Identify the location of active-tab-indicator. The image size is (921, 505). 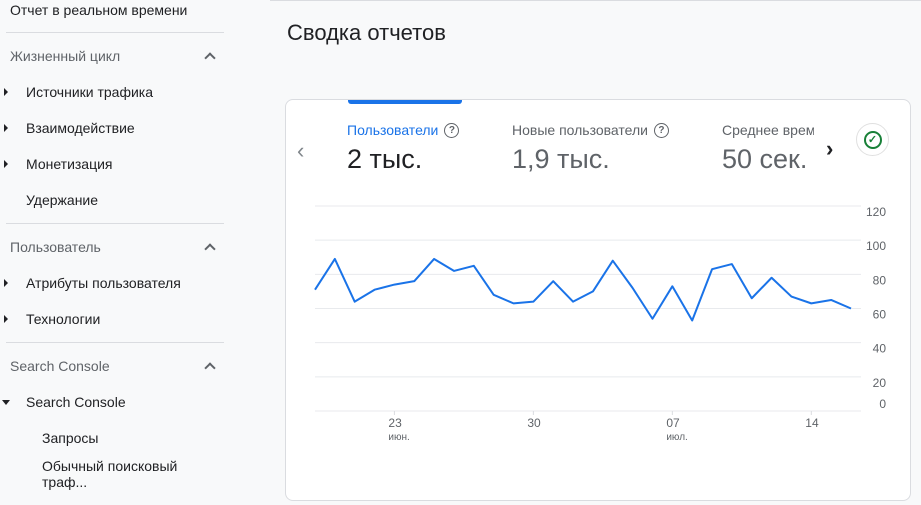
(405, 102).